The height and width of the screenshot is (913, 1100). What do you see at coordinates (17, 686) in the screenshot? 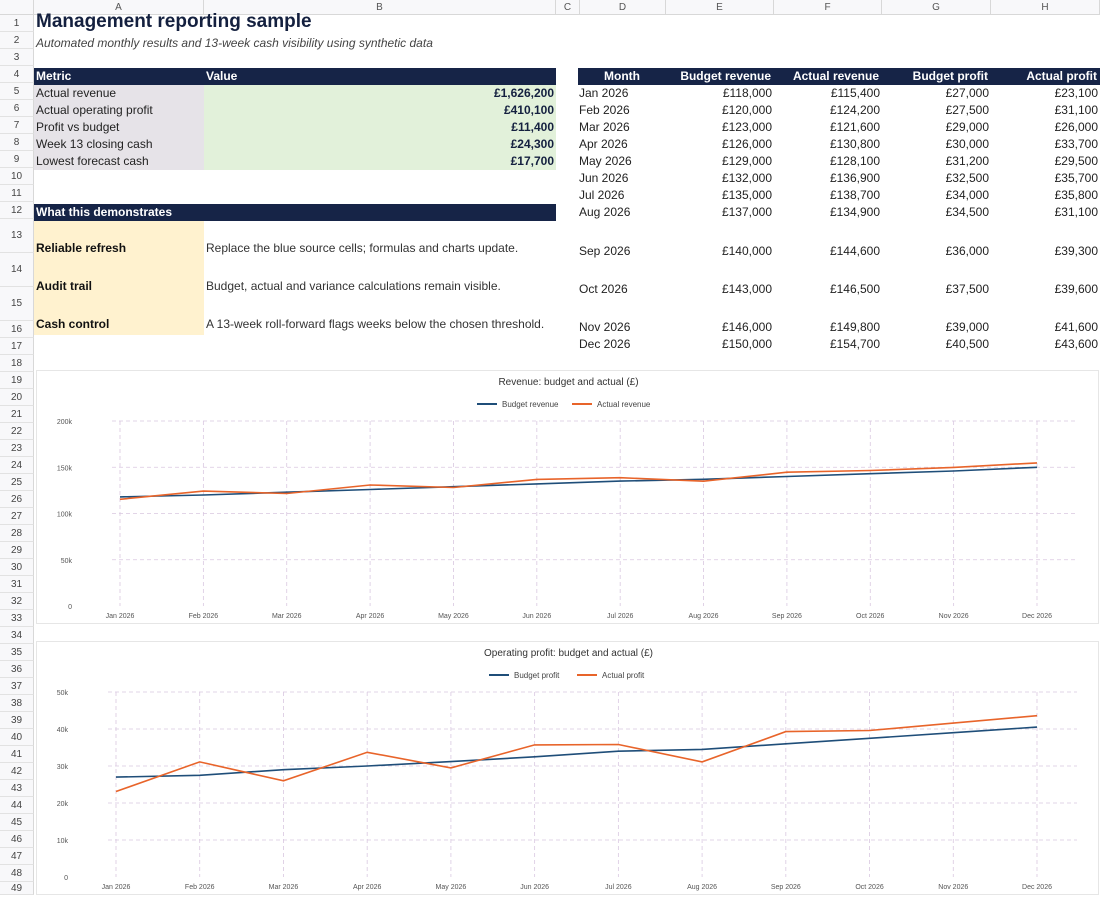
I see `row-header-37: 37` at bounding box center [17, 686].